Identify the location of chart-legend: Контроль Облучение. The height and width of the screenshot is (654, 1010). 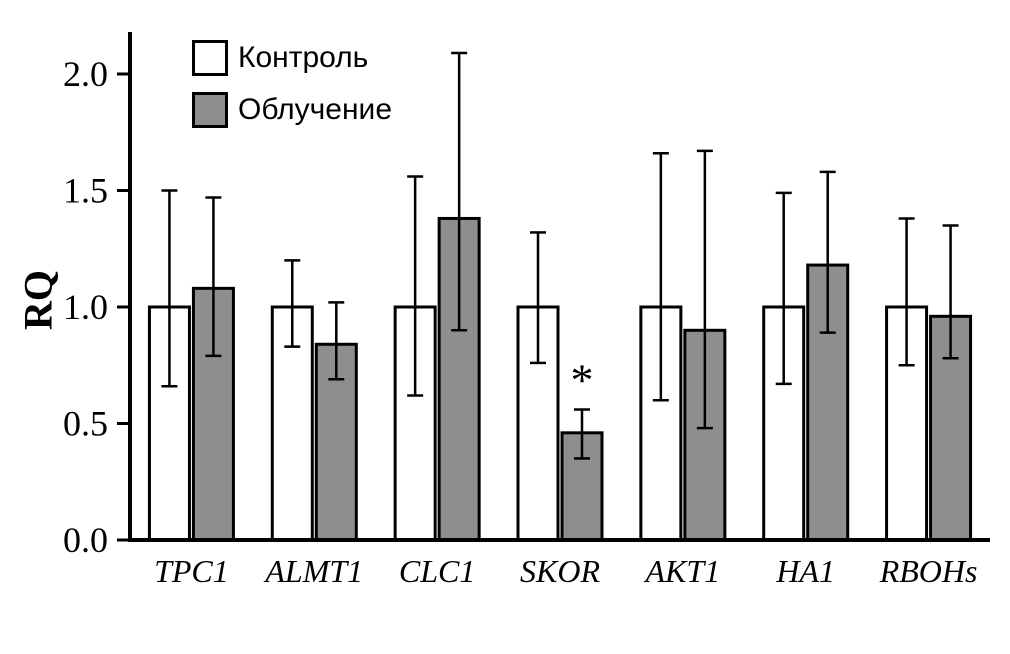
(292, 84).